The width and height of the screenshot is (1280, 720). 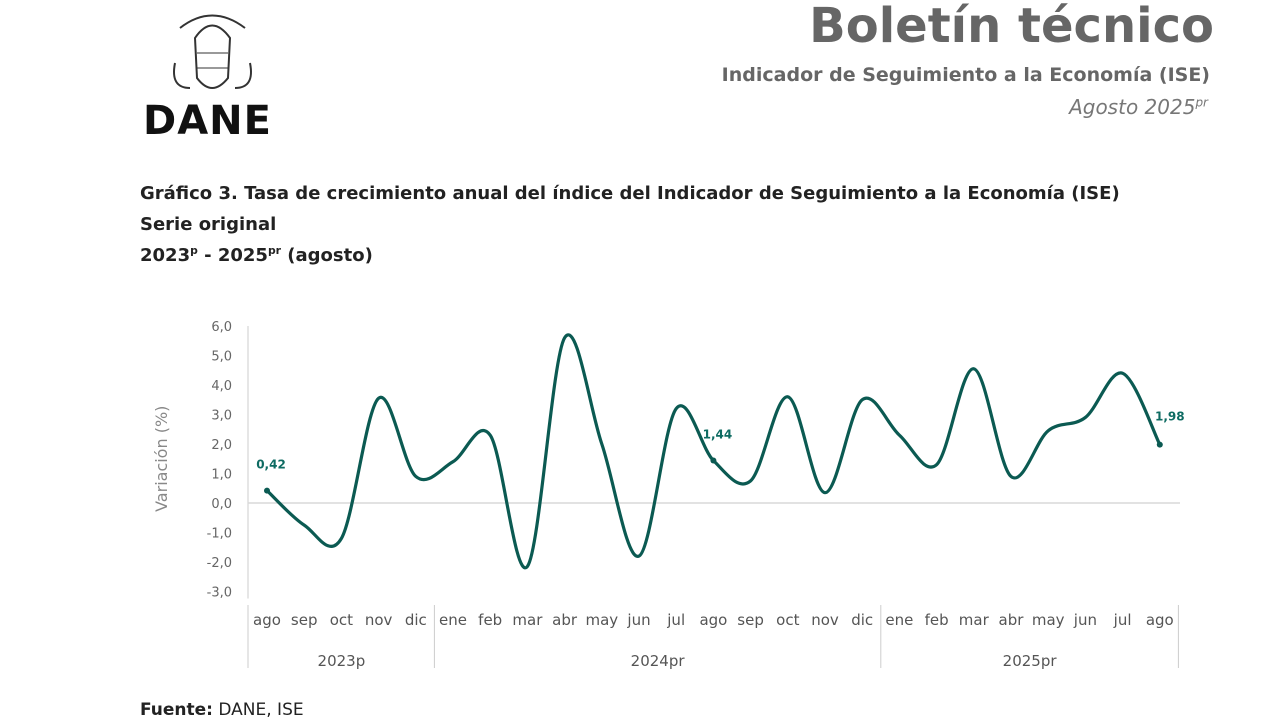 I want to click on y-tick-label: 5,0, so click(x=221, y=357).